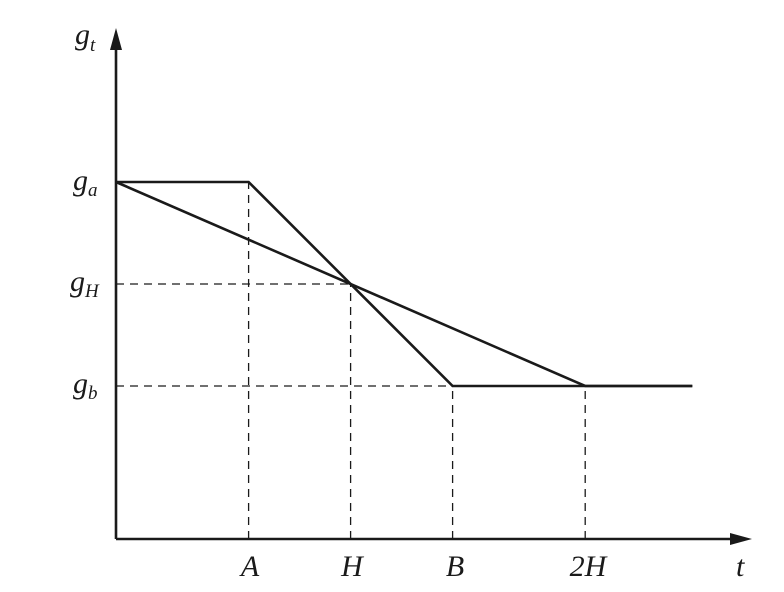 The height and width of the screenshot is (592, 784). Describe the element at coordinates (455, 566) in the screenshot. I see `x-tick-label-b: B` at that location.